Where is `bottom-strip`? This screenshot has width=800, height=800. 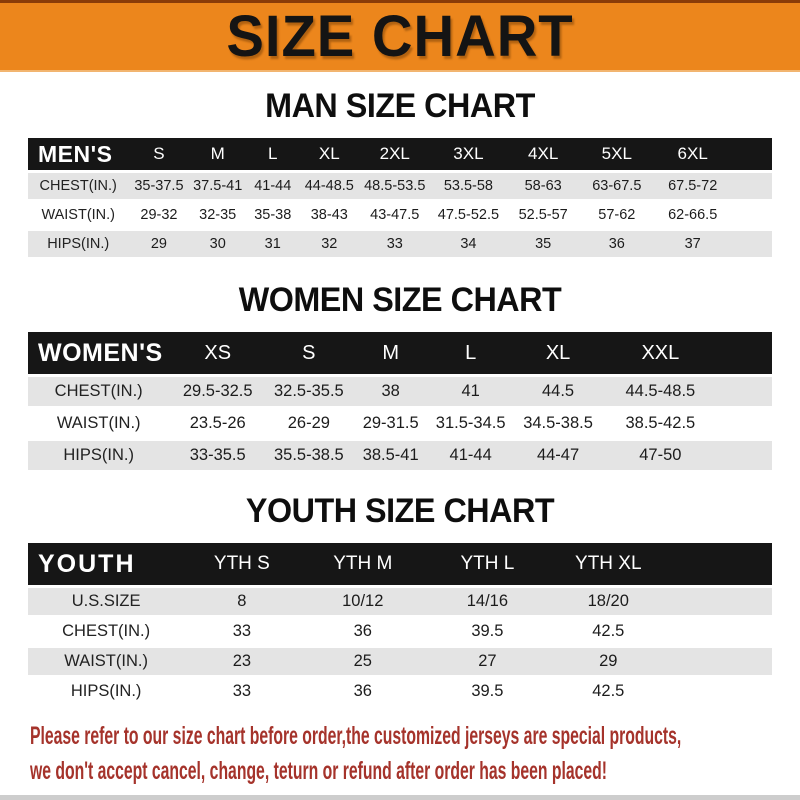
bottom-strip is located at coordinates (400, 797).